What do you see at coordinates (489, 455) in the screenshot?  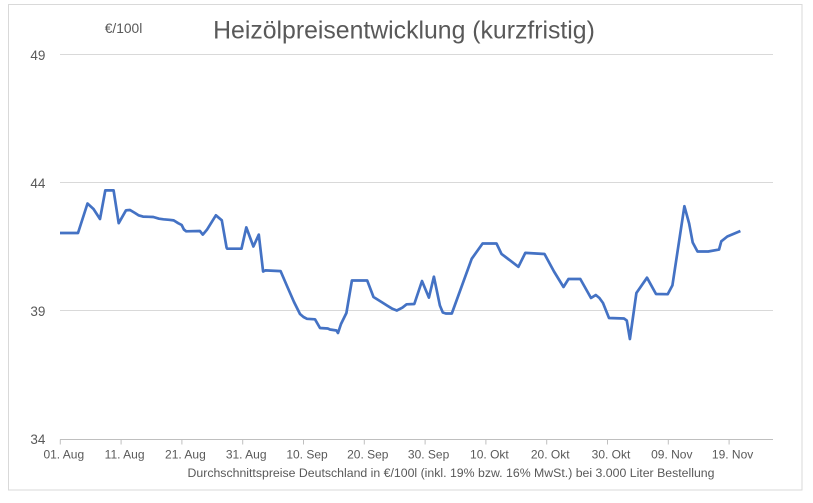 I see `svg-text: 10. Okt` at bounding box center [489, 455].